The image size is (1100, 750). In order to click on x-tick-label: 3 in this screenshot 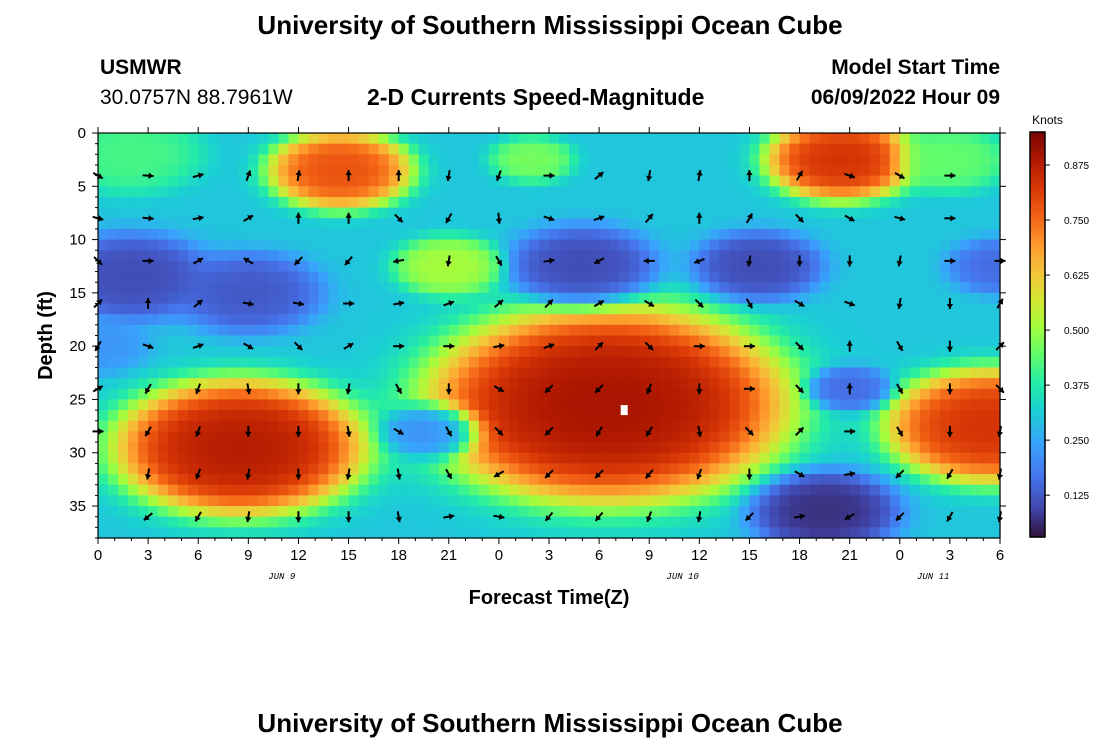, I will do `click(549, 555)`.